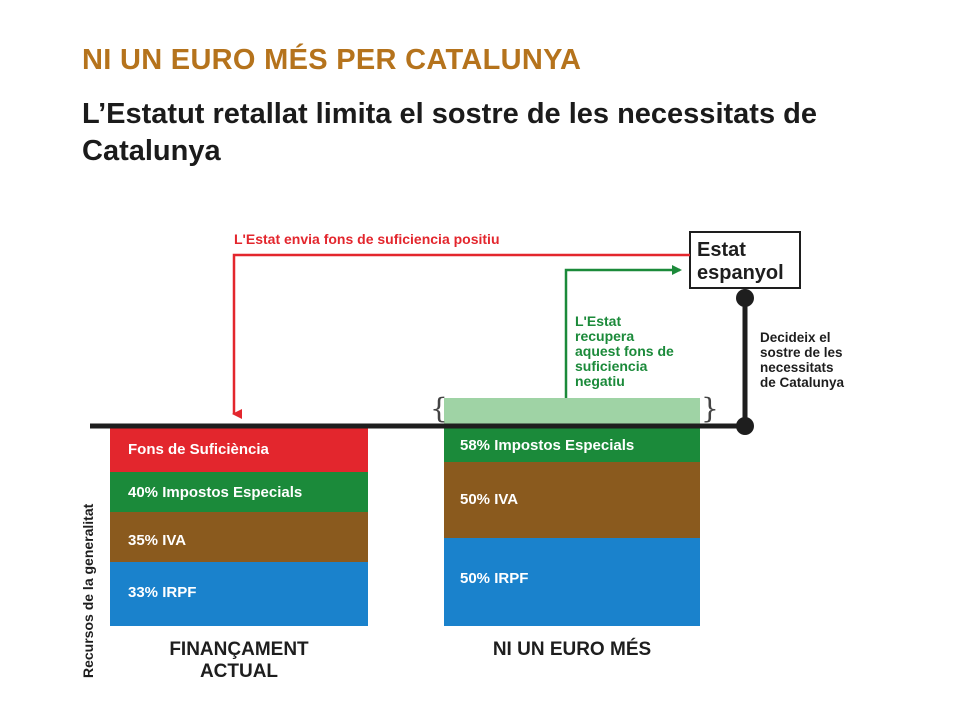 This screenshot has width=960, height=720. Describe the element at coordinates (199, 449) in the screenshot. I see `left-segment-fons-label: Fons de Suficiència` at that location.